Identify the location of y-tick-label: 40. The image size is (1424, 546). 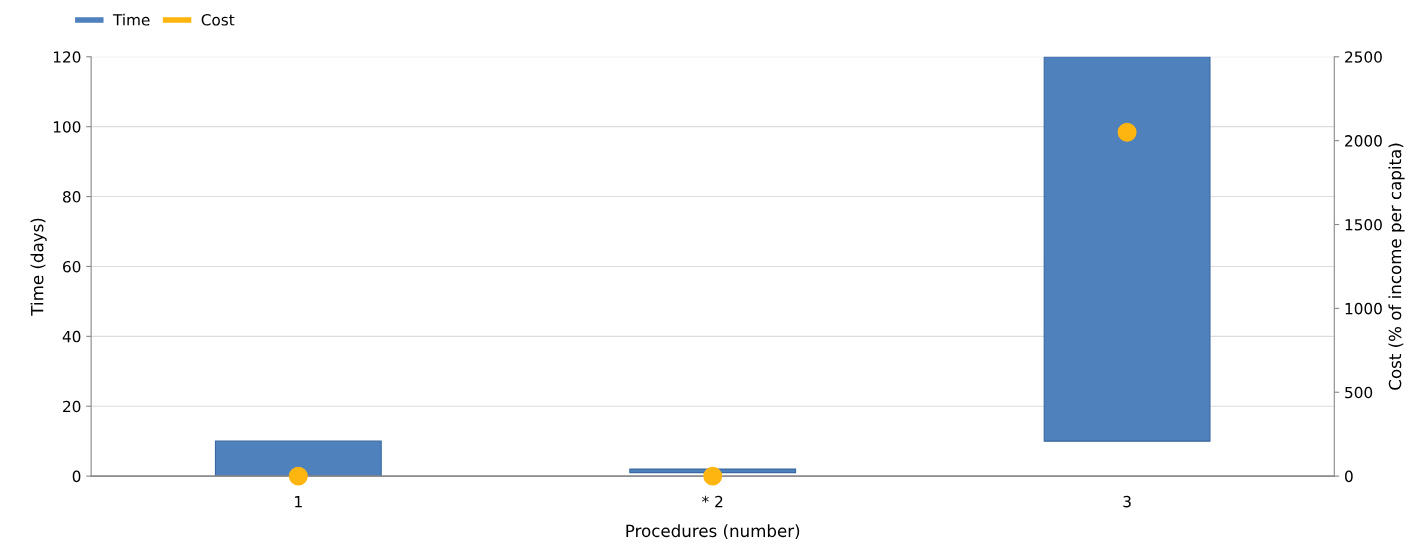
(71, 336).